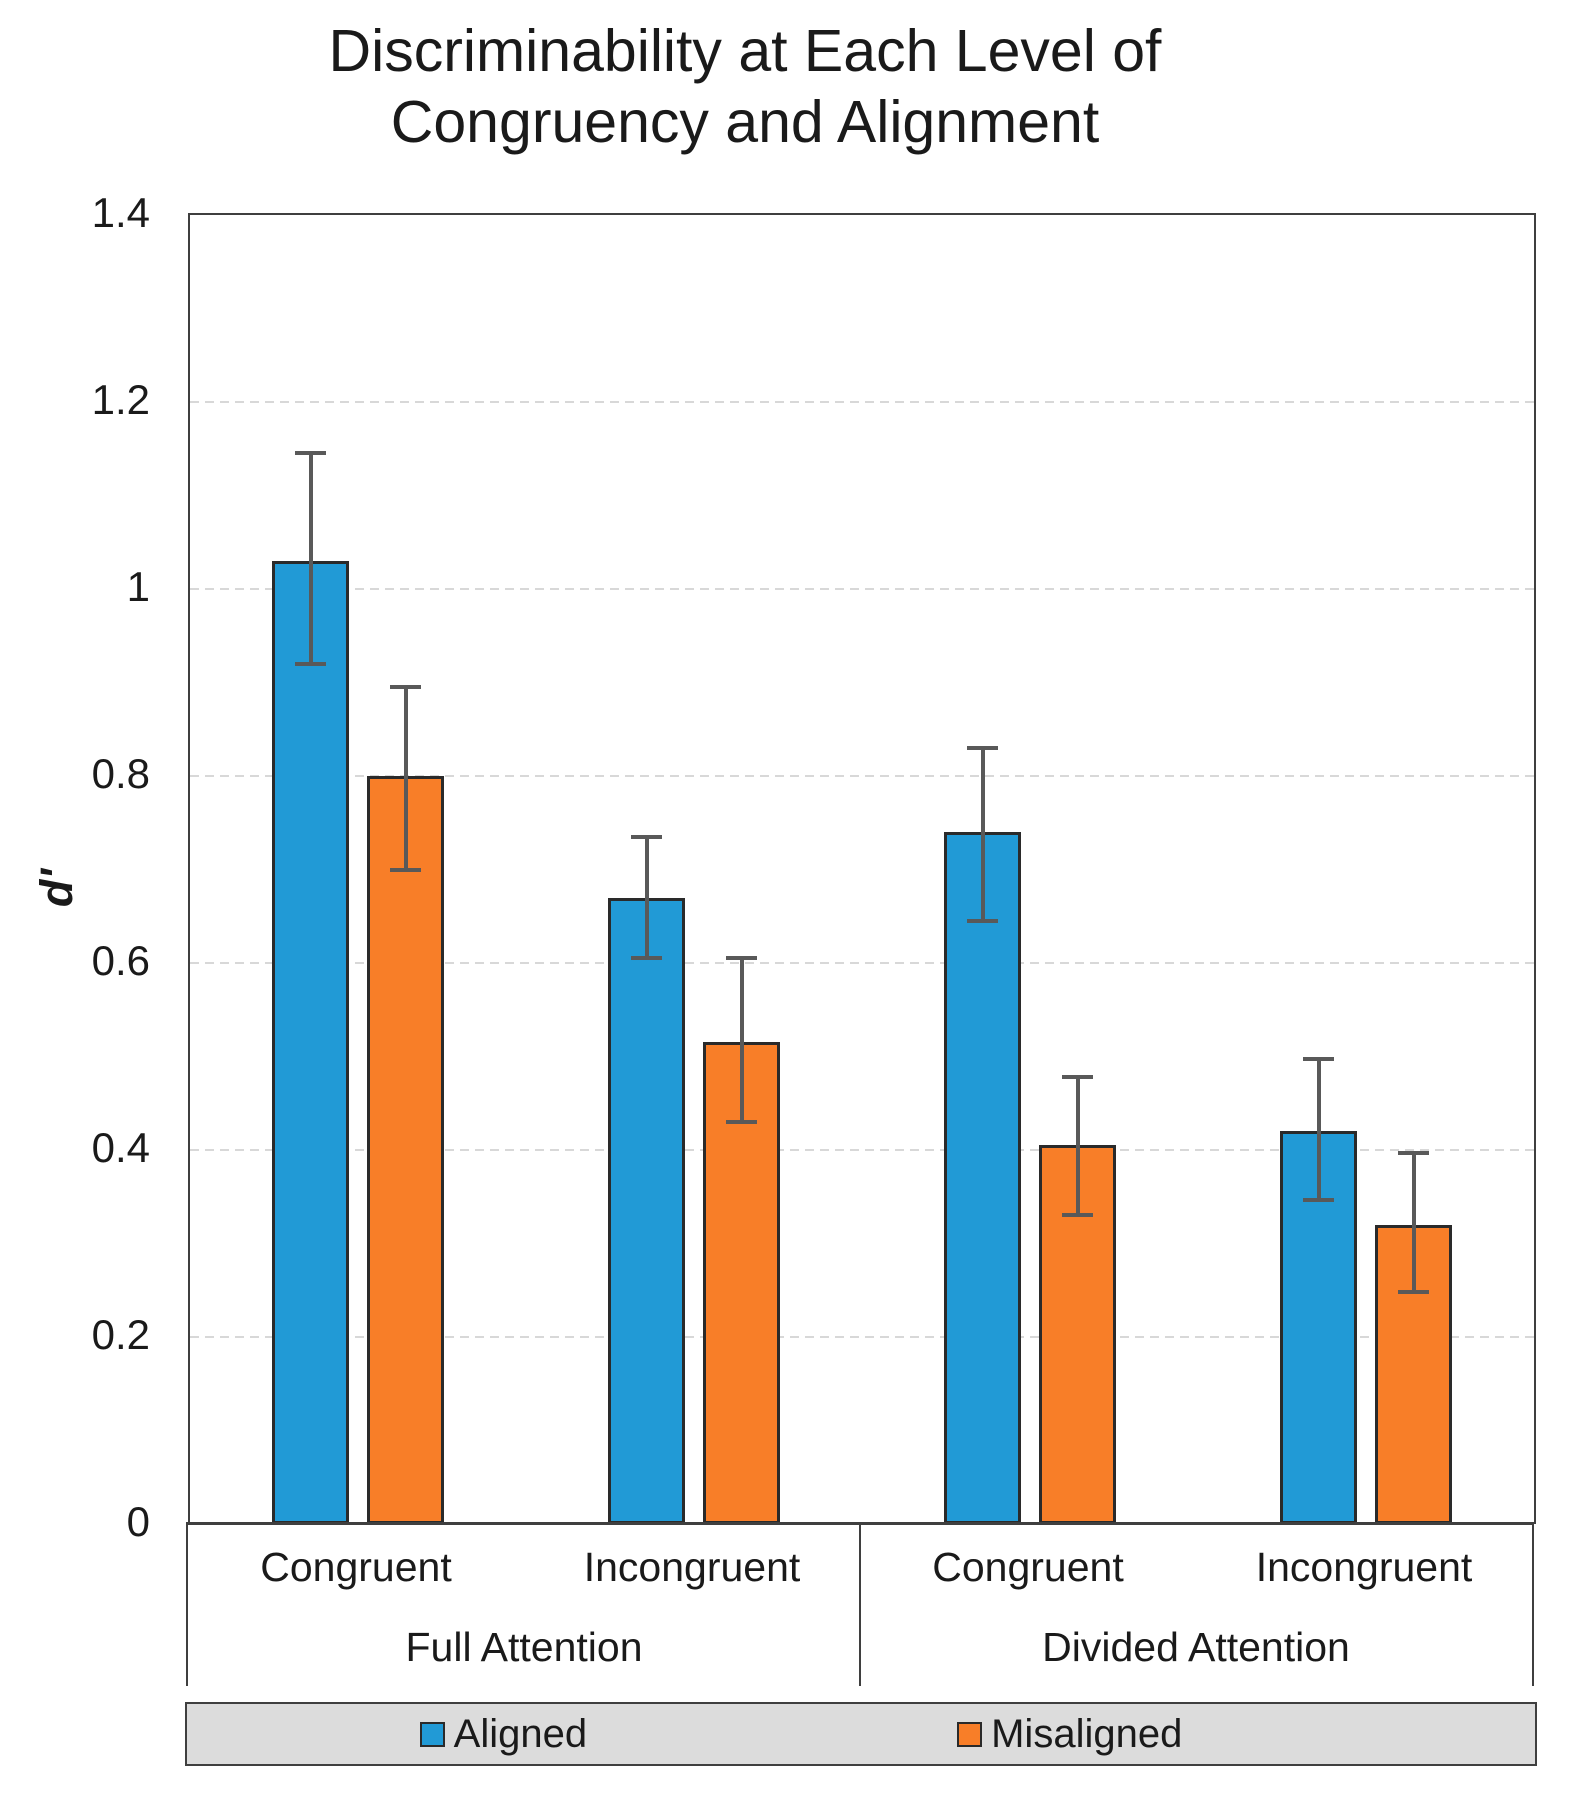  What do you see at coordinates (56, 888) in the screenshot?
I see `y-axis-title: d'` at bounding box center [56, 888].